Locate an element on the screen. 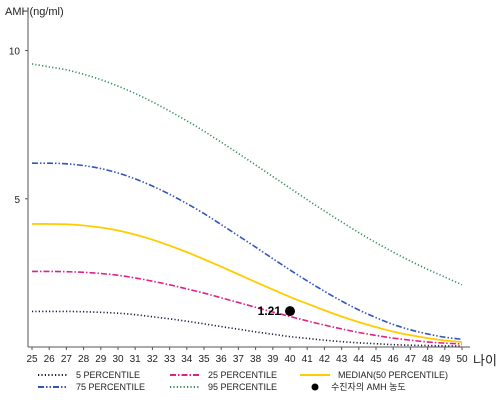  y-axis-label: AMH(ng/ml) is located at coordinates (34, 12).